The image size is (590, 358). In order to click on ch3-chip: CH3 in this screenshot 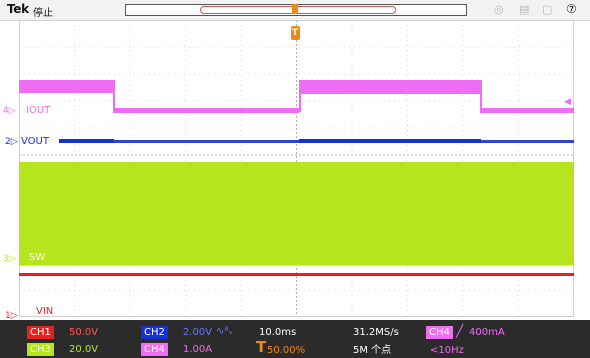, I will do `click(40, 349)`.